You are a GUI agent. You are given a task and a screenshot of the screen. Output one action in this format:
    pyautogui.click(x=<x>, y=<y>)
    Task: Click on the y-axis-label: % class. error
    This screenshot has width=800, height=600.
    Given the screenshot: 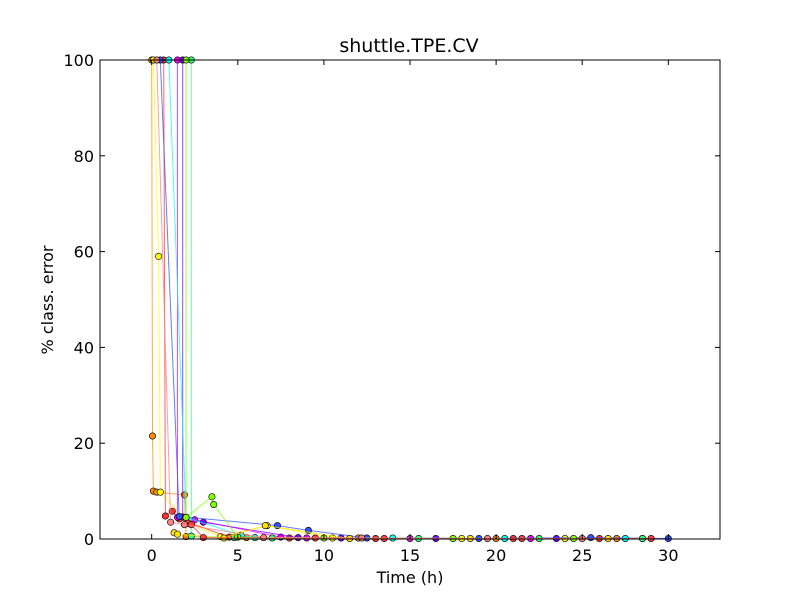 What is the action you would take?
    pyautogui.click(x=47, y=299)
    